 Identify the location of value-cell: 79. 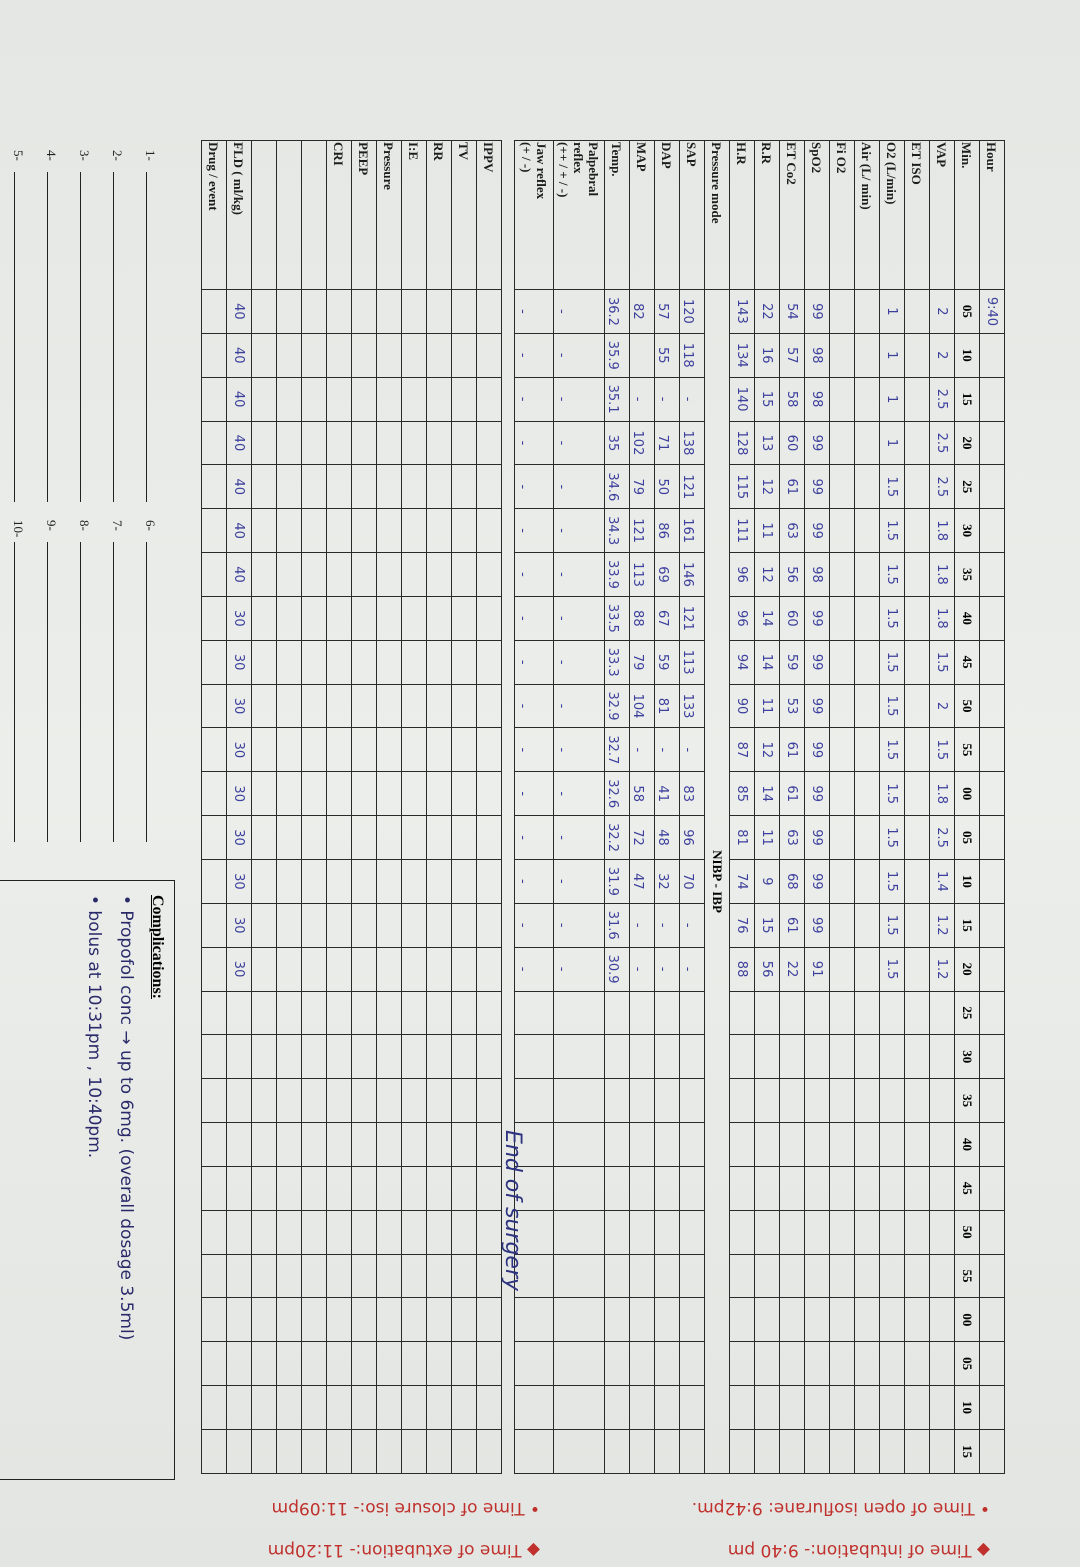
(642, 486).